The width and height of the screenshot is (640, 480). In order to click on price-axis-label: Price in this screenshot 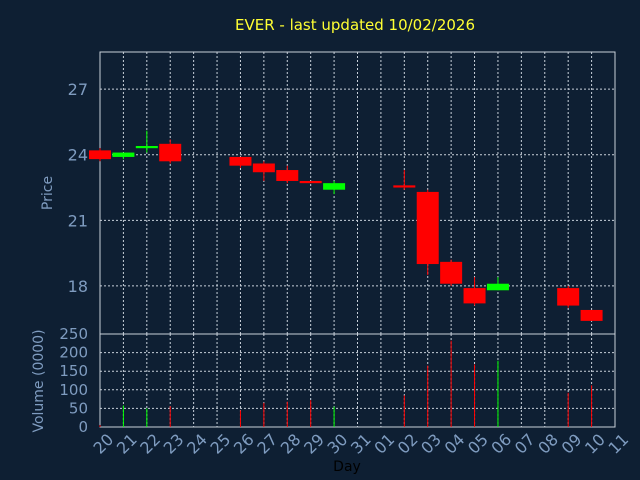, I will do `click(48, 193)`.